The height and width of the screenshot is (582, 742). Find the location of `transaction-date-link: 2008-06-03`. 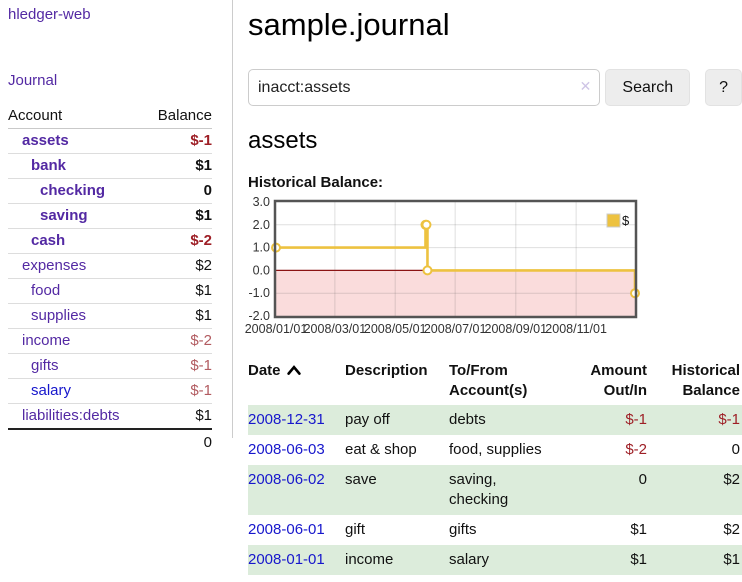

transaction-date-link: 2008-06-03 is located at coordinates (286, 449).